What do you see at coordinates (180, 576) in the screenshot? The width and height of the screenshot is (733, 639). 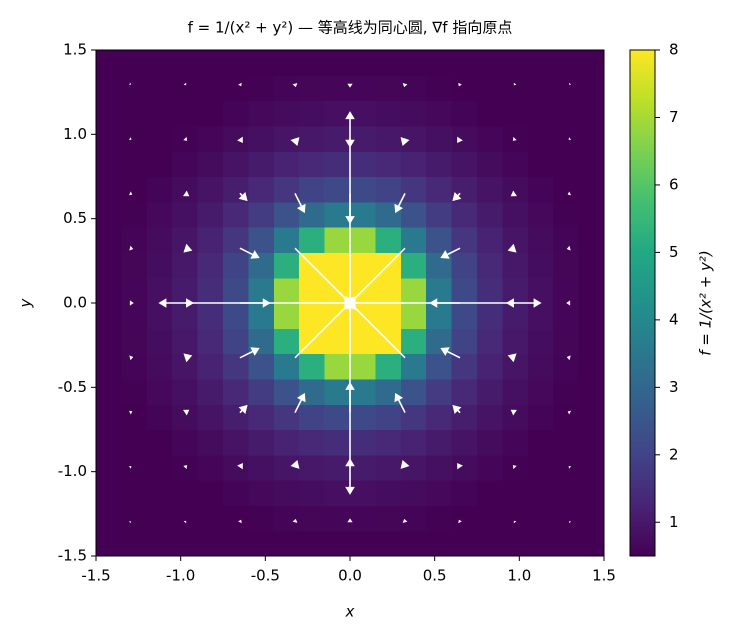 I see `x-tick-label: -1.0` at bounding box center [180, 576].